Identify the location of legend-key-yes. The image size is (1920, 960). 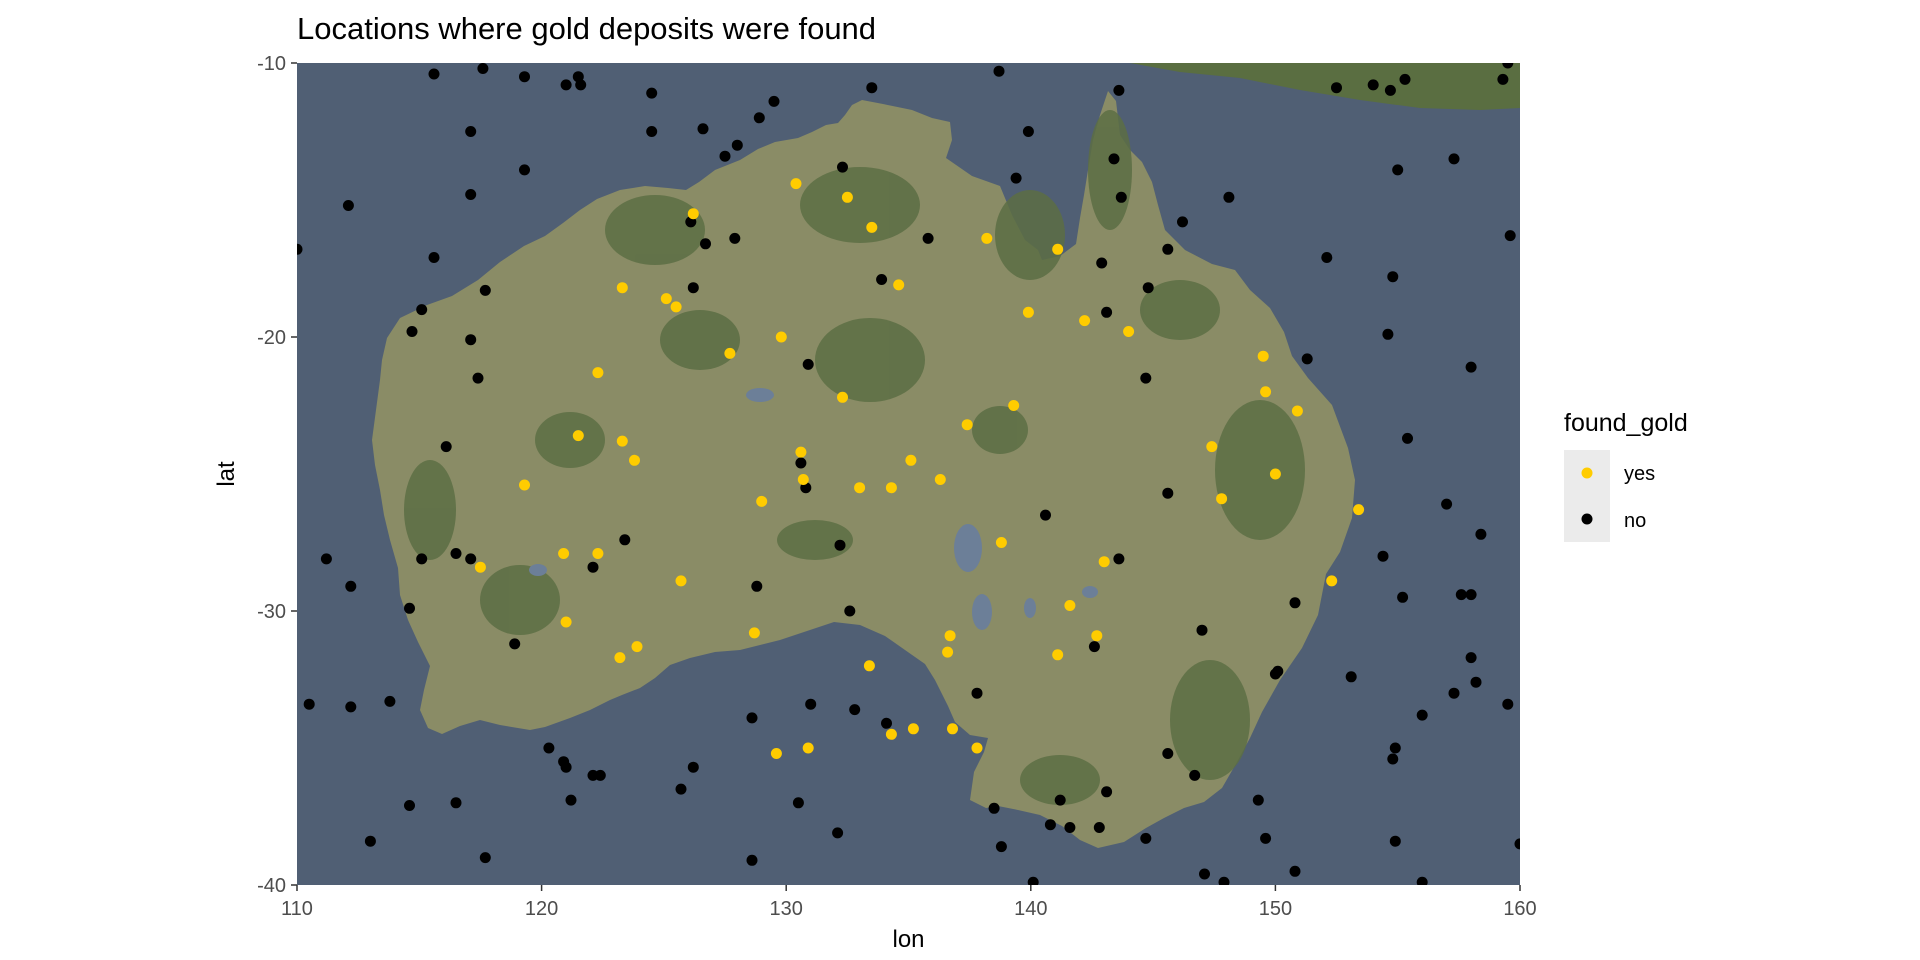
(1587, 473).